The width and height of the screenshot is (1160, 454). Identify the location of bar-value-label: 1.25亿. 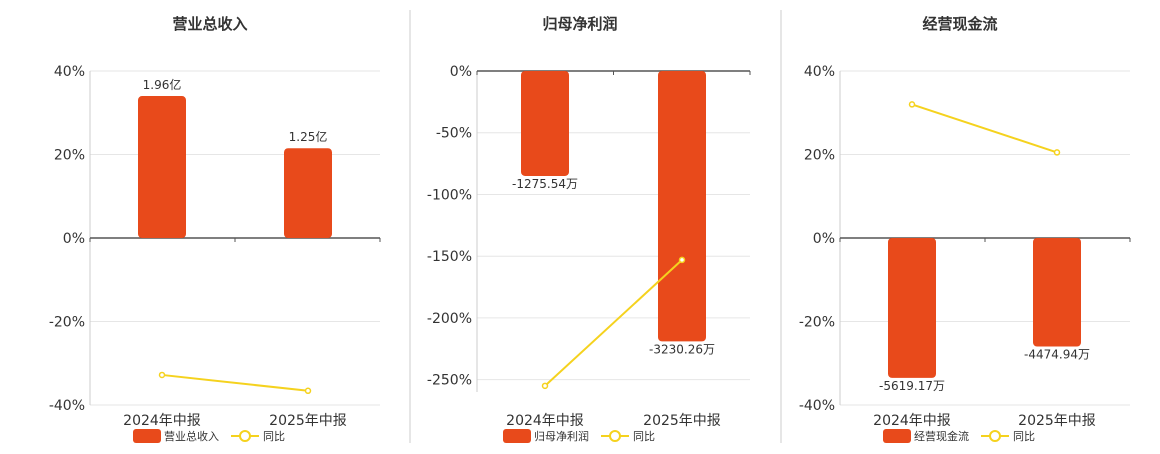
(308, 136).